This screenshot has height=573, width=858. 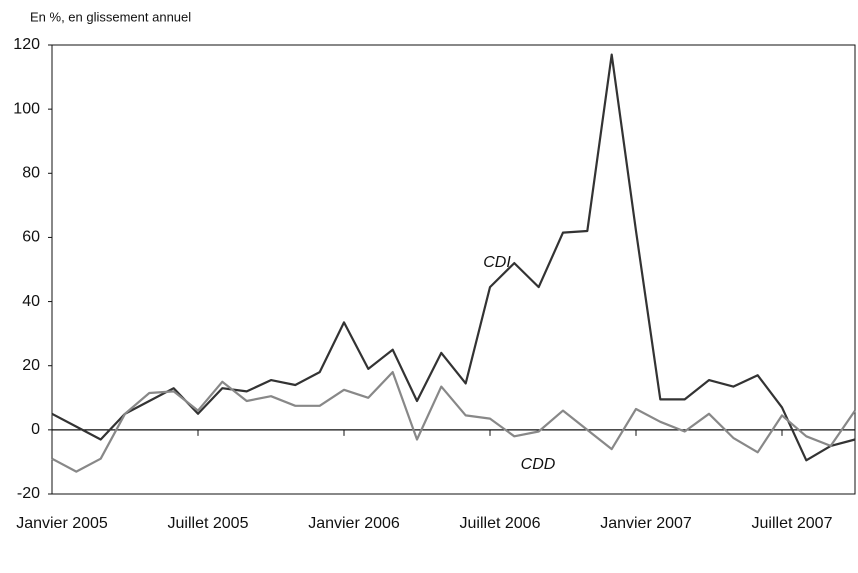 I want to click on x-tick-label: Juillet 2006, so click(x=500, y=523).